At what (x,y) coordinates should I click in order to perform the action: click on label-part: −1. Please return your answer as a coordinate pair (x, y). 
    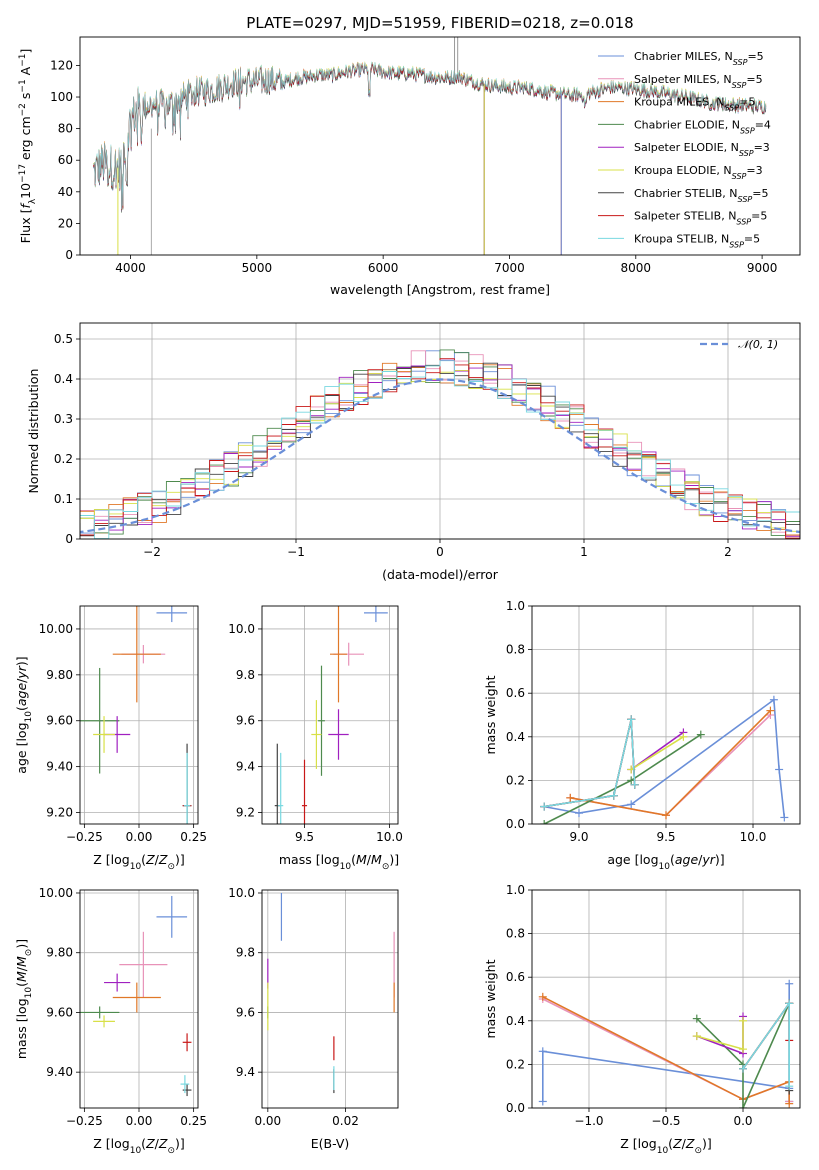
    Looking at the image, I should click on (23, 85).